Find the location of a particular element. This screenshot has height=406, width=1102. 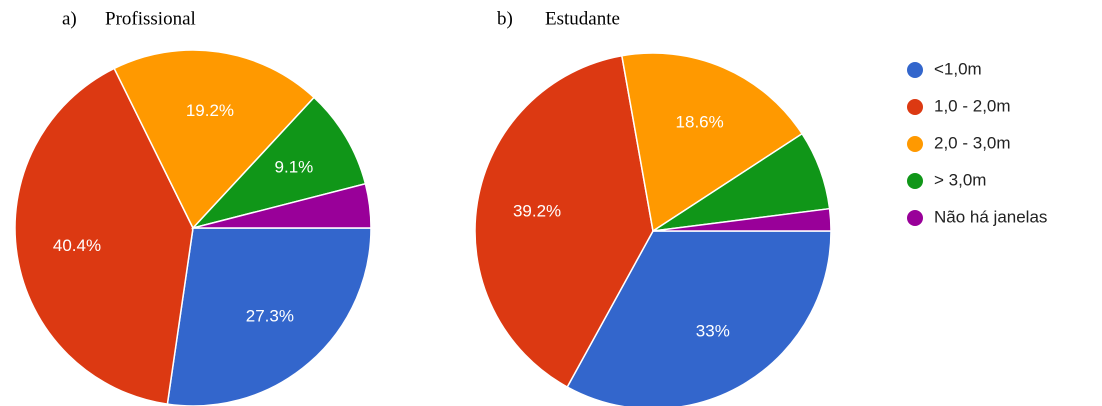

legend-label: Não há janelas is located at coordinates (990, 216).